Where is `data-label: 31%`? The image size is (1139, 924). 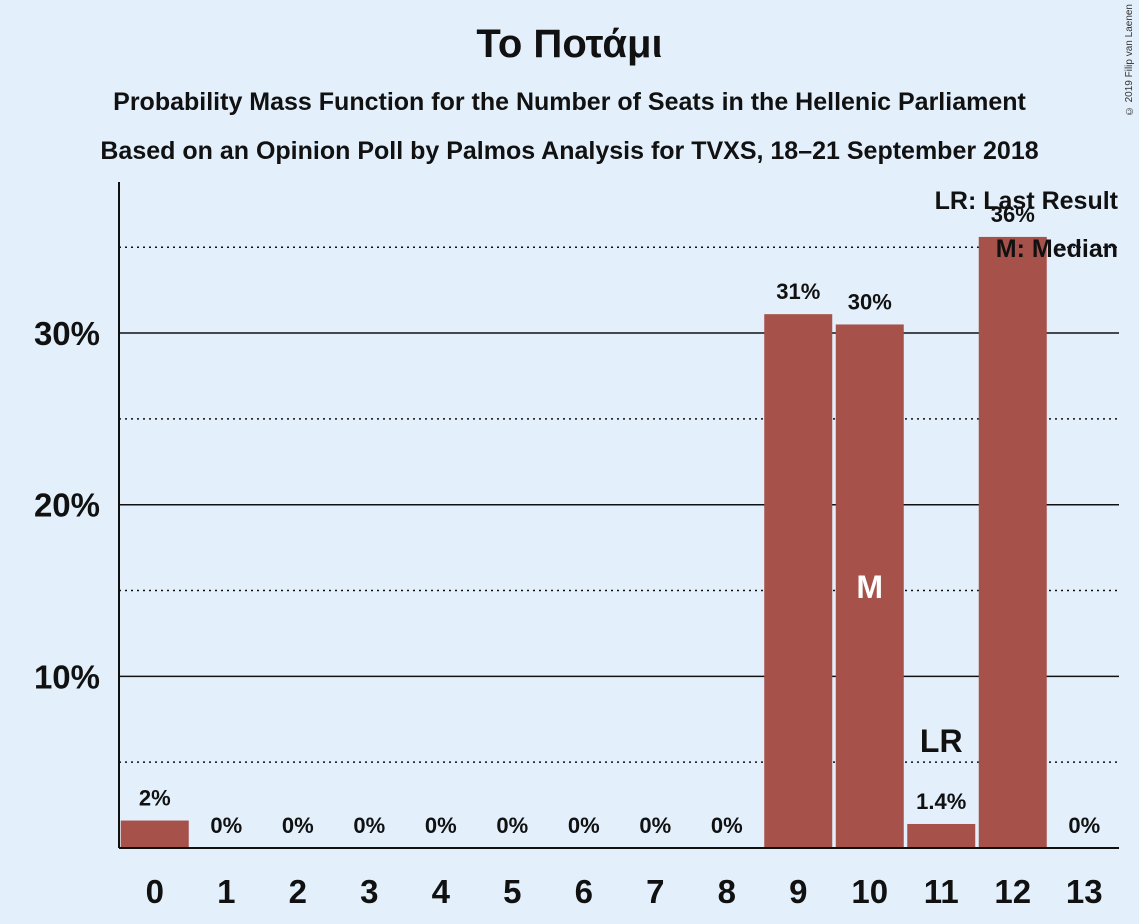
data-label: 31% is located at coordinates (798, 291).